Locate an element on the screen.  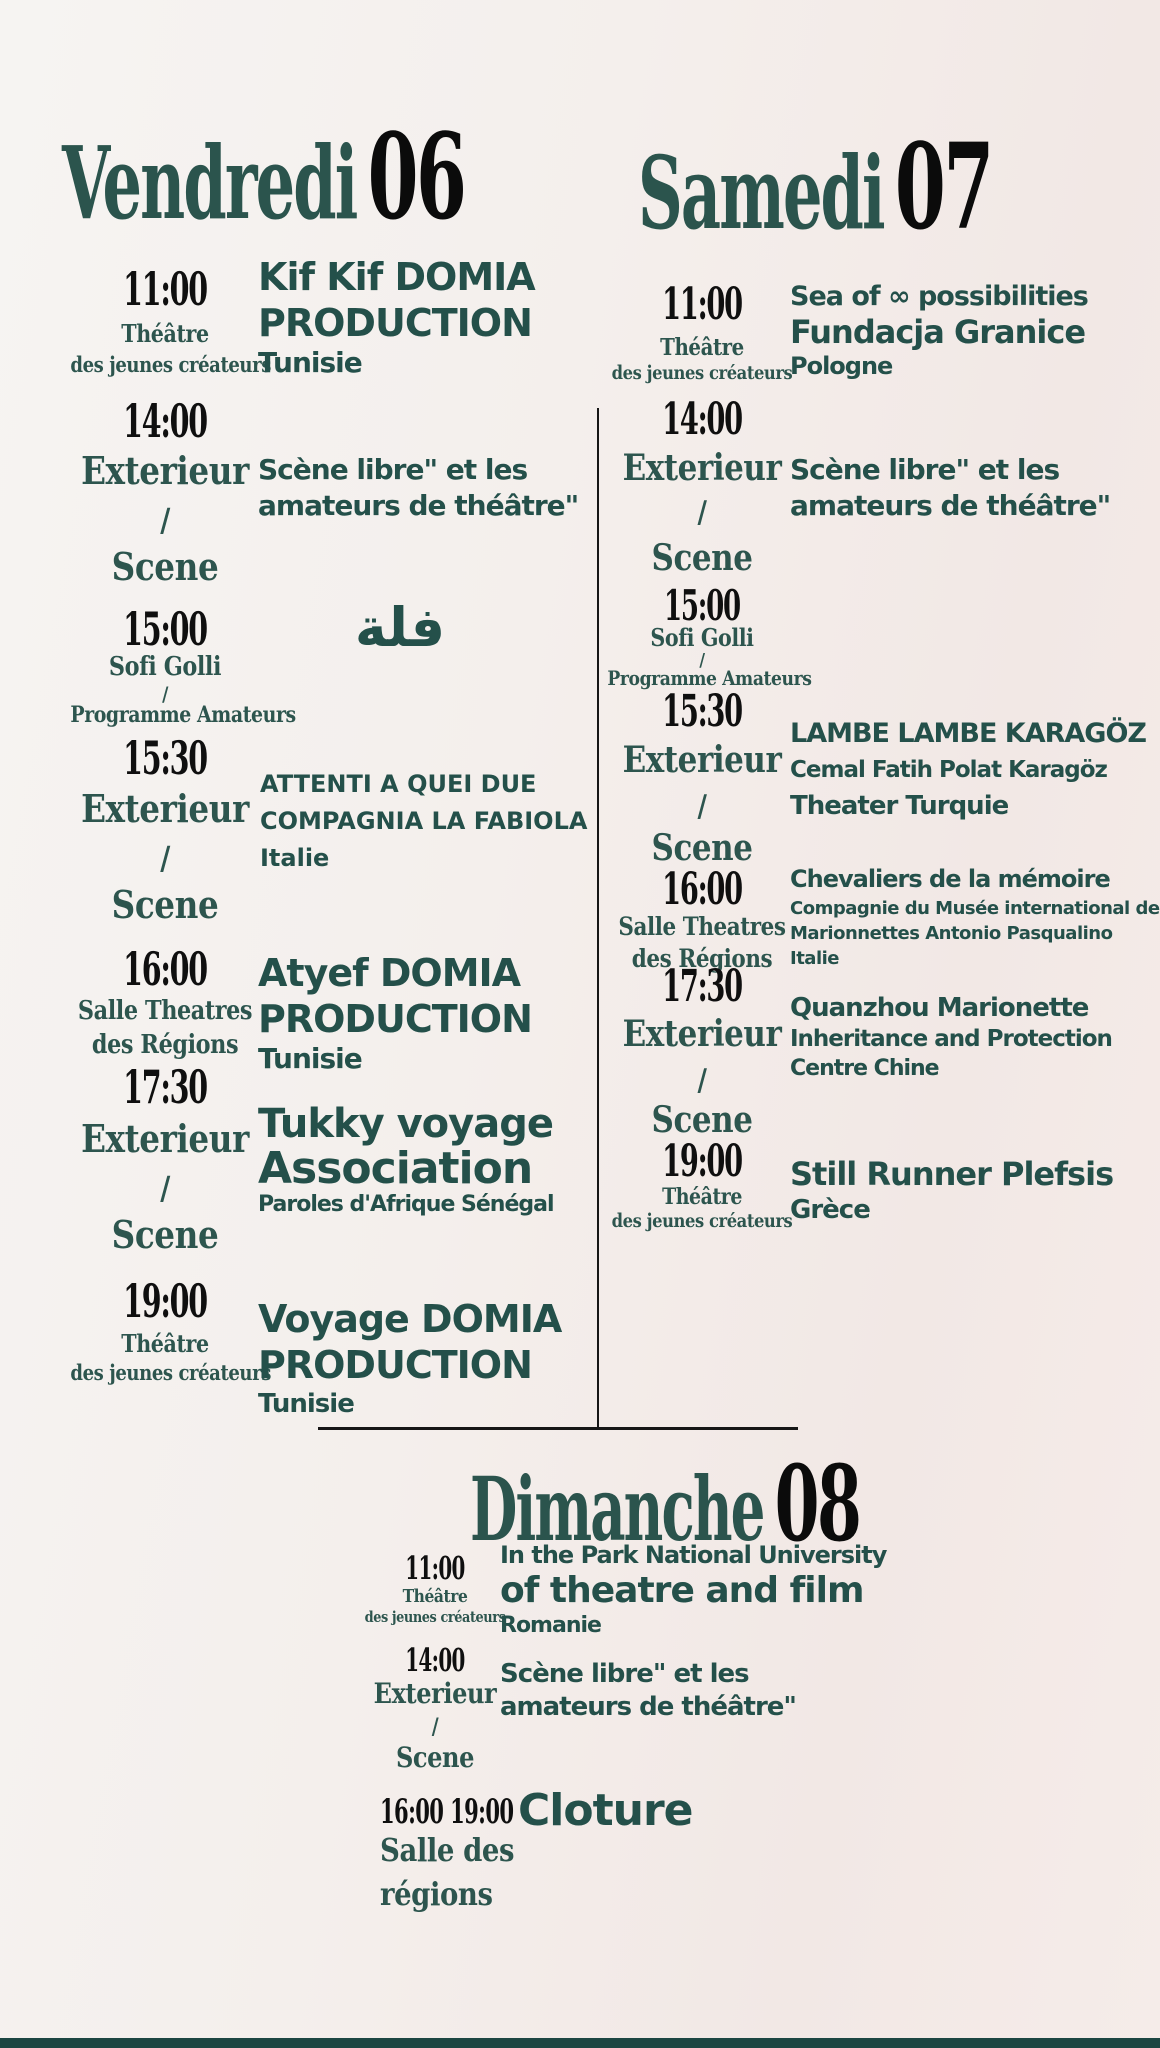
show-title-line: LAMBE LAMBE KARAGÖZ is located at coordinates (968, 733).